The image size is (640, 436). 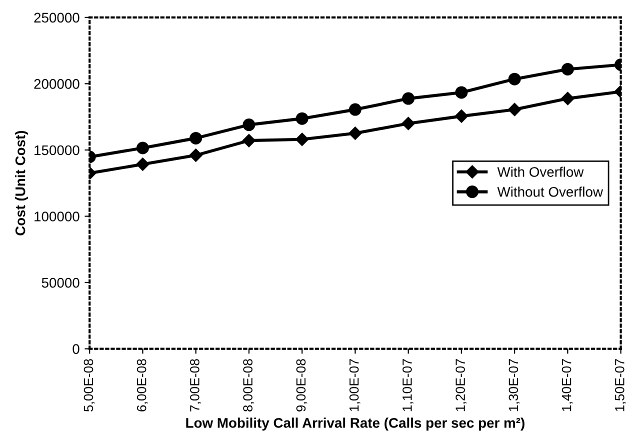 I want to click on x-tick-label: 9,00E-08, so click(x=302, y=385).